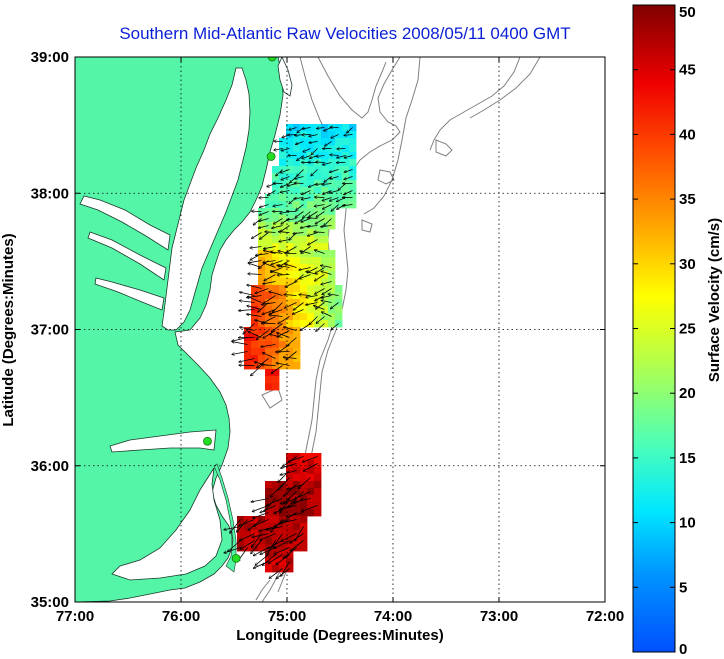 The width and height of the screenshot is (724, 659). Describe the element at coordinates (50, 330) in the screenshot. I see `y-tick-label: 37:00` at that location.